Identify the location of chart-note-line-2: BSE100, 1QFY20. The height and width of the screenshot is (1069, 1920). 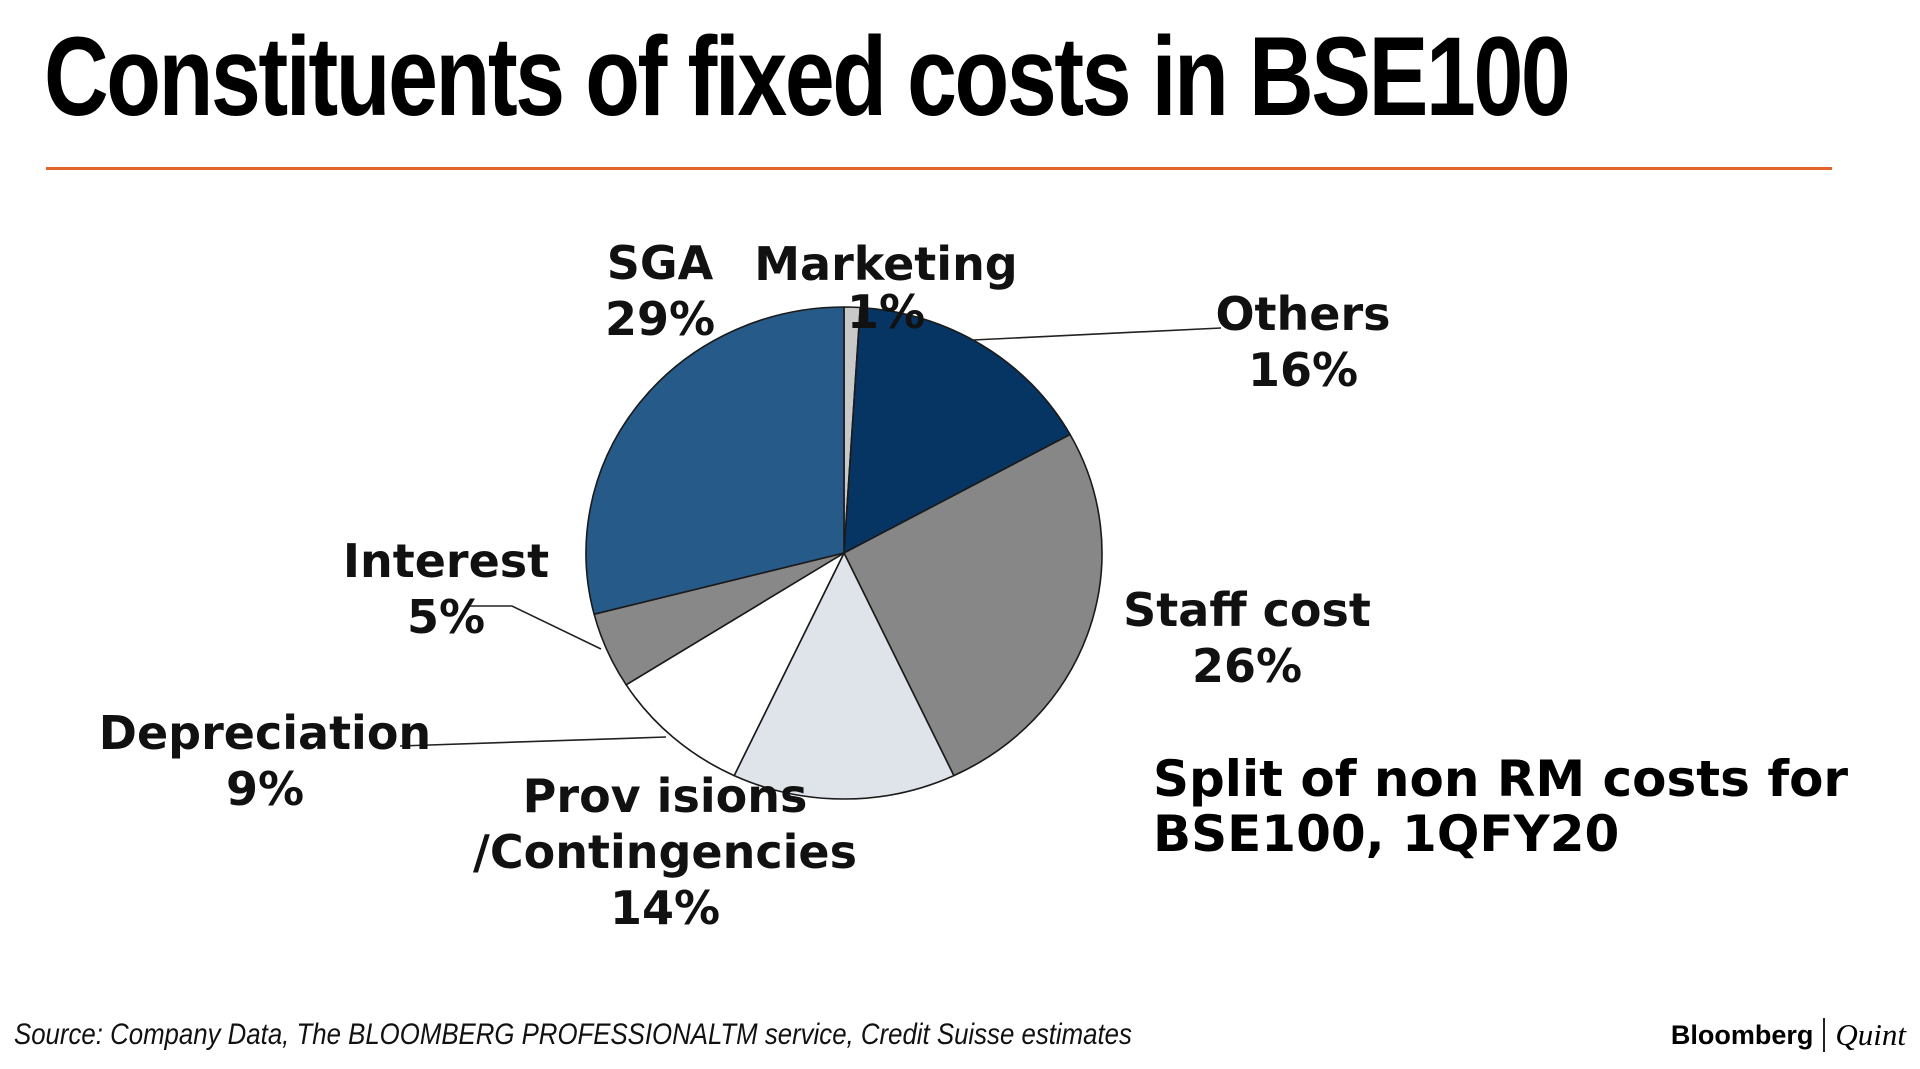
(1386, 834).